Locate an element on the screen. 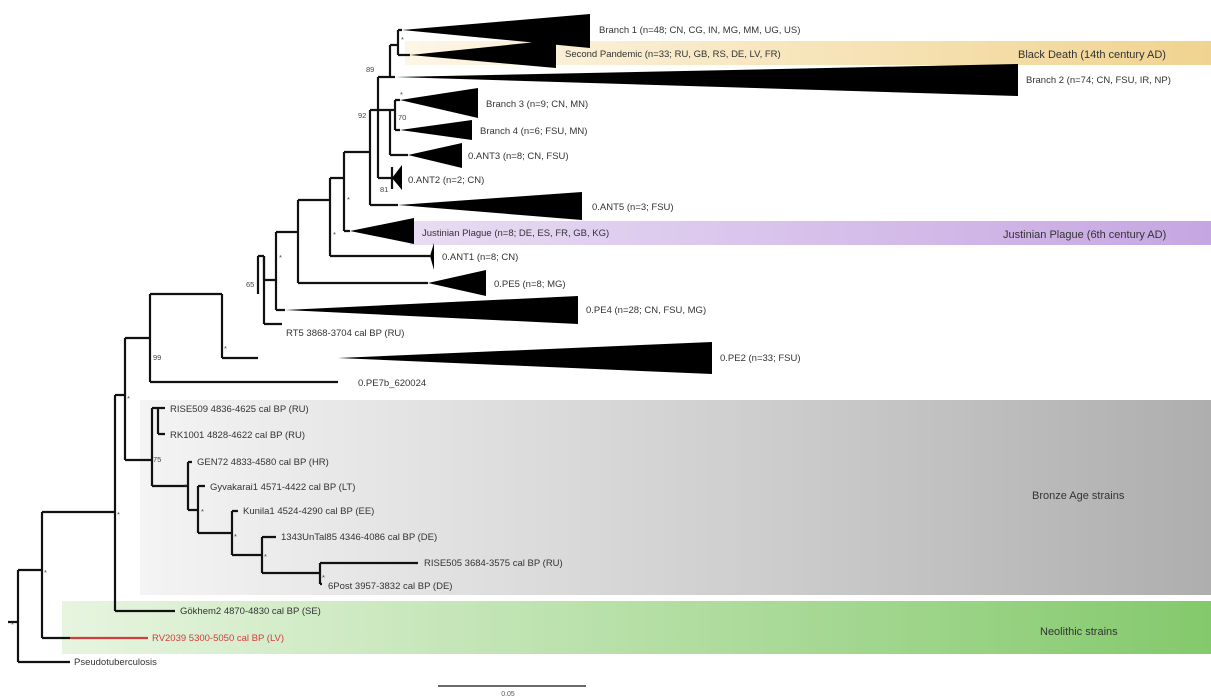 The image size is (1211, 700). label-rt5: RT5 3868-3704 cal BP (RU) is located at coordinates (345, 333).